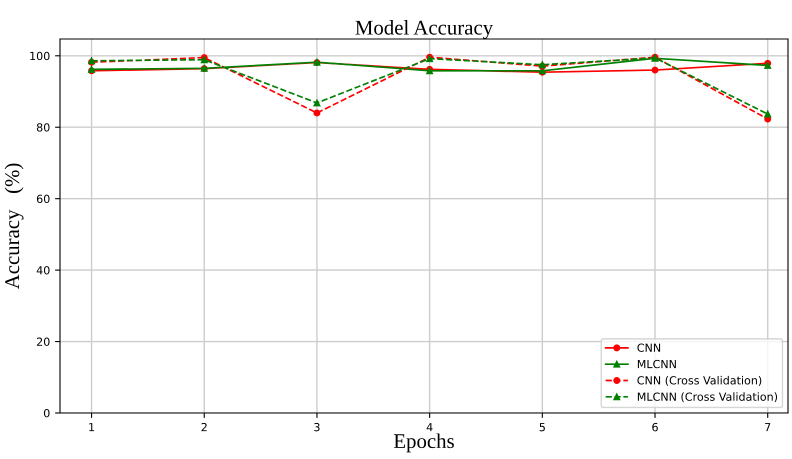 The width and height of the screenshot is (792, 459). I want to click on legend-label: CNN (Cross Validation), so click(699, 381).